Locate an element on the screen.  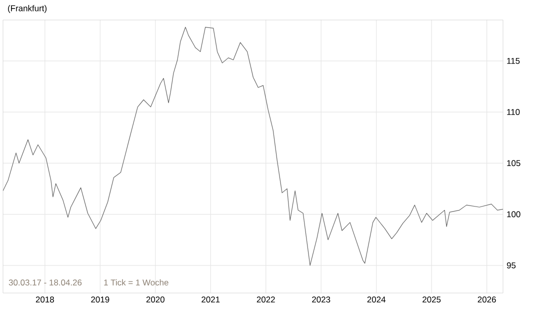
y-tick-label: 110 is located at coordinates (513, 112).